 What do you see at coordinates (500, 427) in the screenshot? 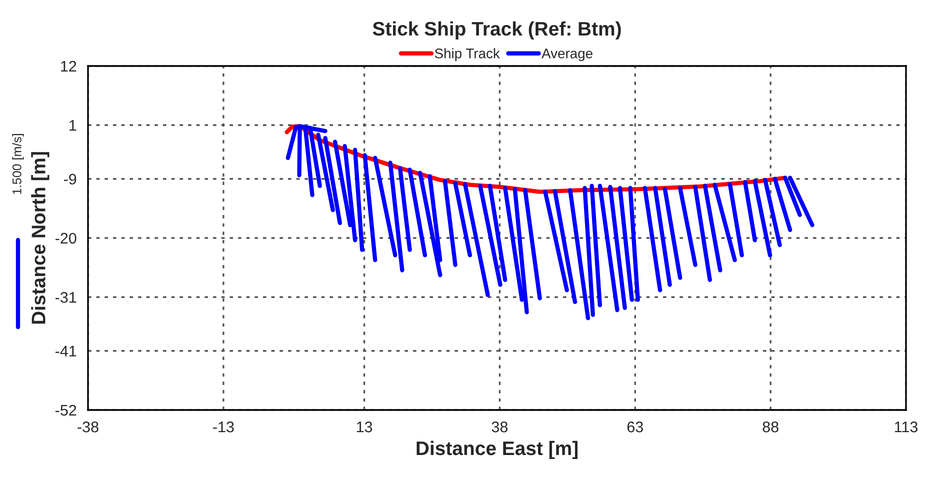
I see `x-tick-label: 38` at bounding box center [500, 427].